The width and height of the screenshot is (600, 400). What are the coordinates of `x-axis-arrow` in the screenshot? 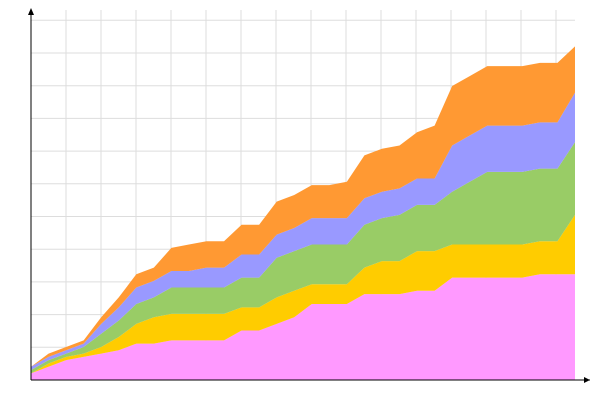 It's located at (587, 380).